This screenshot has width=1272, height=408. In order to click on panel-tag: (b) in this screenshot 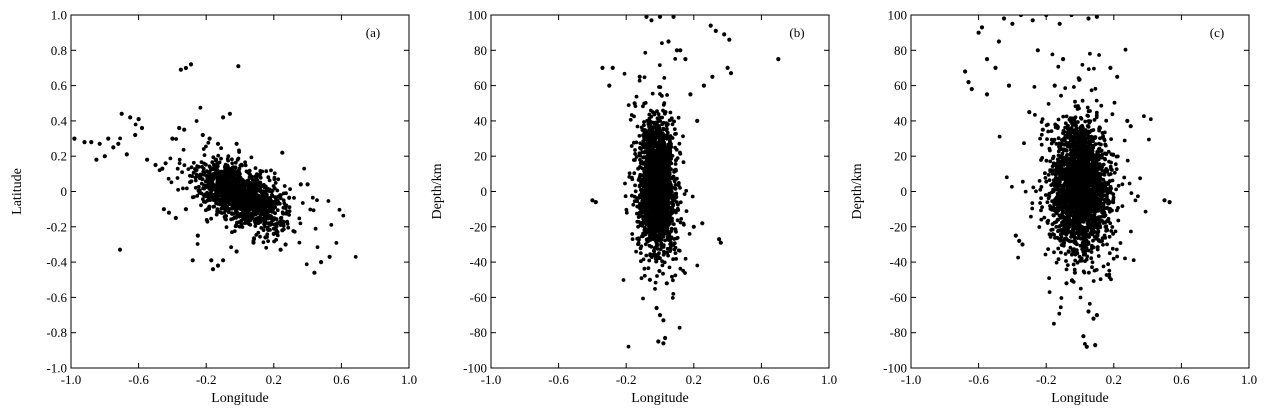, I will do `click(796, 32)`.